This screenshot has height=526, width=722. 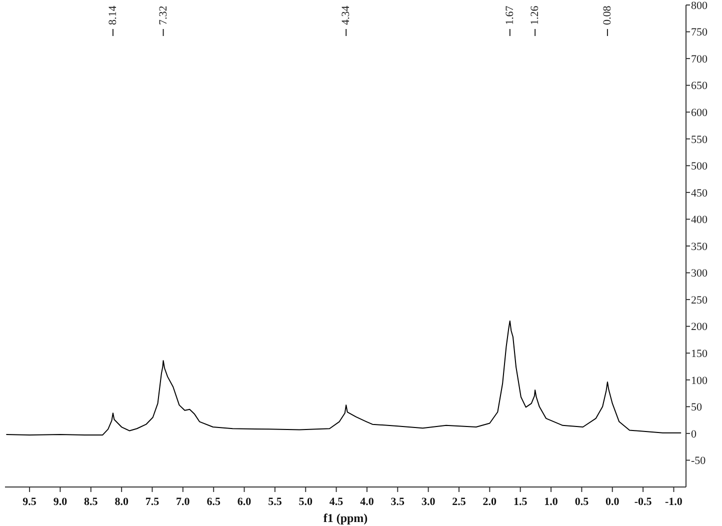 I want to click on y-tick-label: 550, so click(x=699, y=140).